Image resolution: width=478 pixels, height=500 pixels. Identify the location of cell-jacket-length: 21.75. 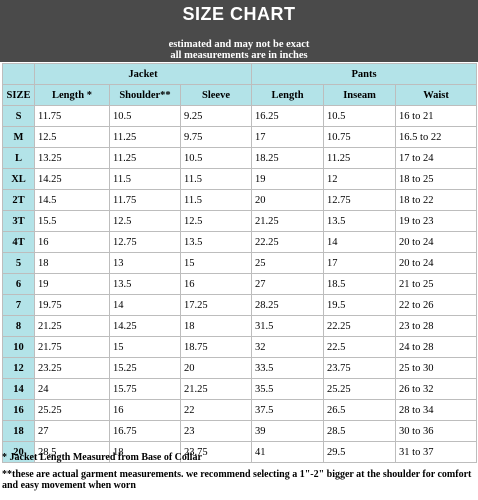
(72, 347).